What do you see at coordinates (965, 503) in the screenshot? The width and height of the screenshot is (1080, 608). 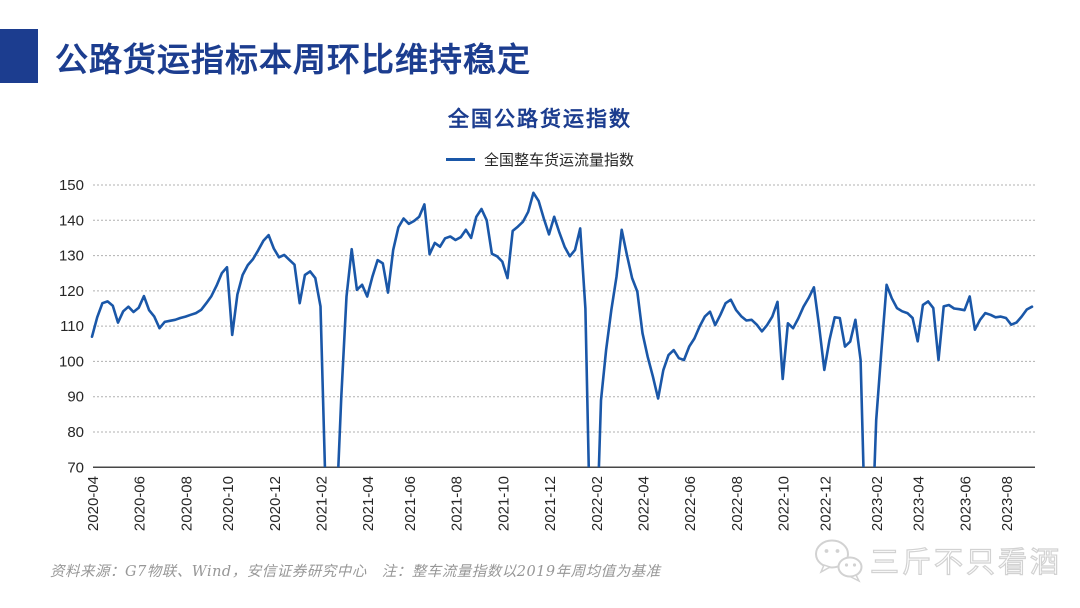 I see `x-tick-label: 2023-06` at bounding box center [965, 503].